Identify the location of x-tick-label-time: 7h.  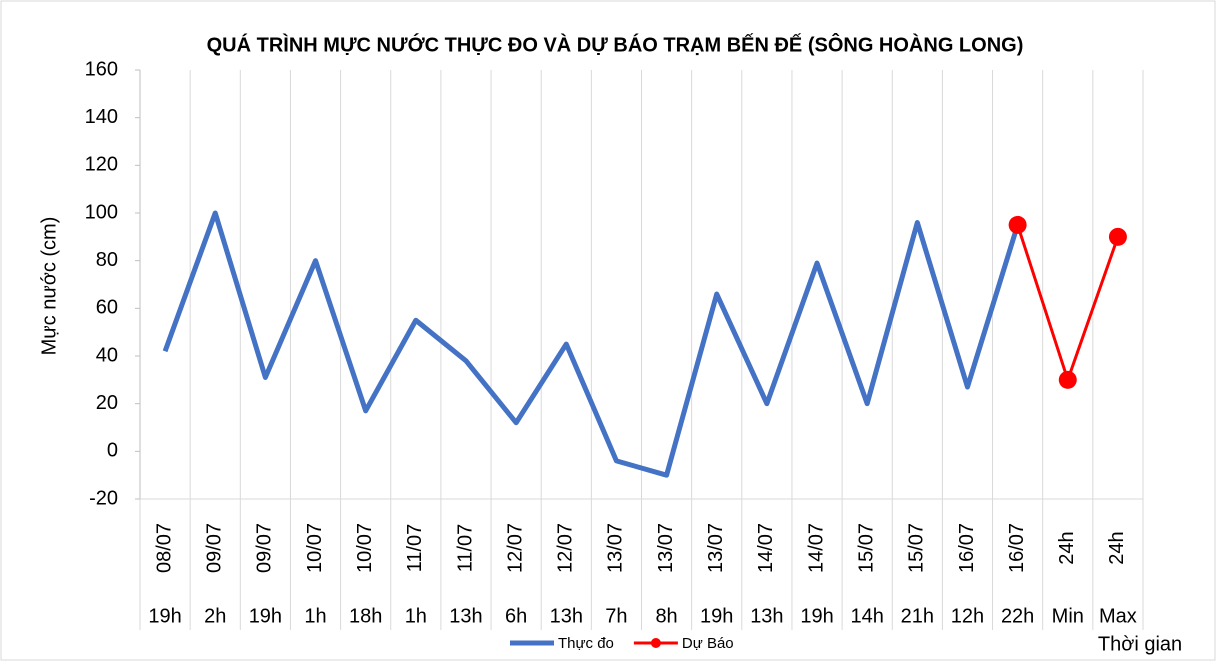
(616, 616).